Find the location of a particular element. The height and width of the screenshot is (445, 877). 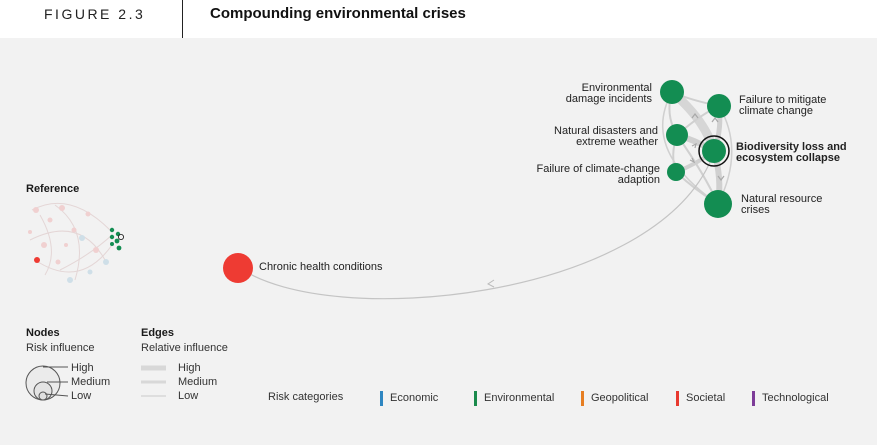

legend-edges-subtitle: Relative influence is located at coordinates (184, 348).